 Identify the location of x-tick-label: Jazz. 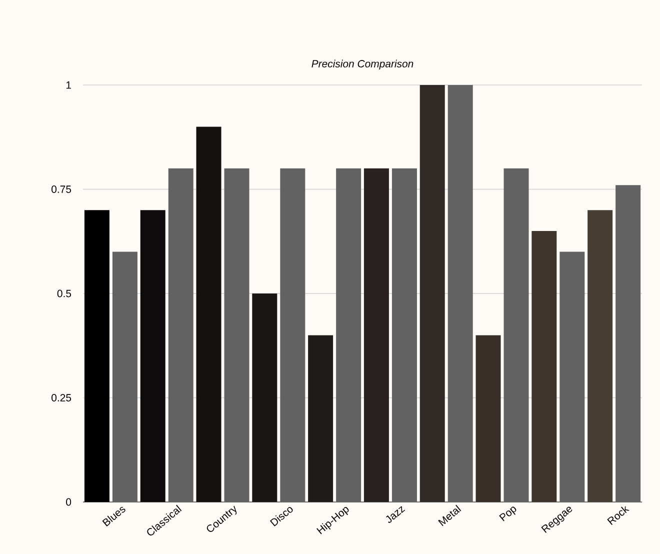
(396, 514).